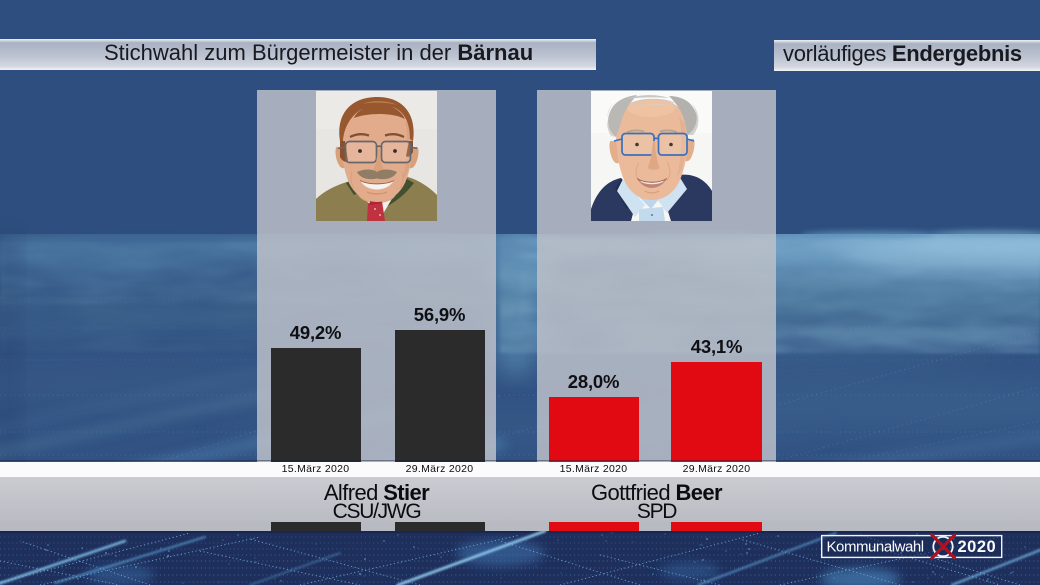 This screenshot has height=585, width=1040. Describe the element at coordinates (875, 547) in the screenshot. I see `svg-text: Kommunalwahl` at that location.